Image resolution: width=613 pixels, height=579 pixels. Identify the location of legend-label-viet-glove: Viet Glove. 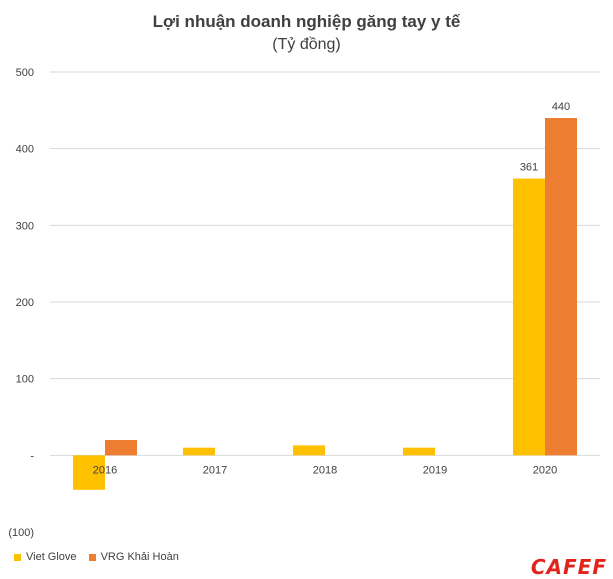
(51, 557).